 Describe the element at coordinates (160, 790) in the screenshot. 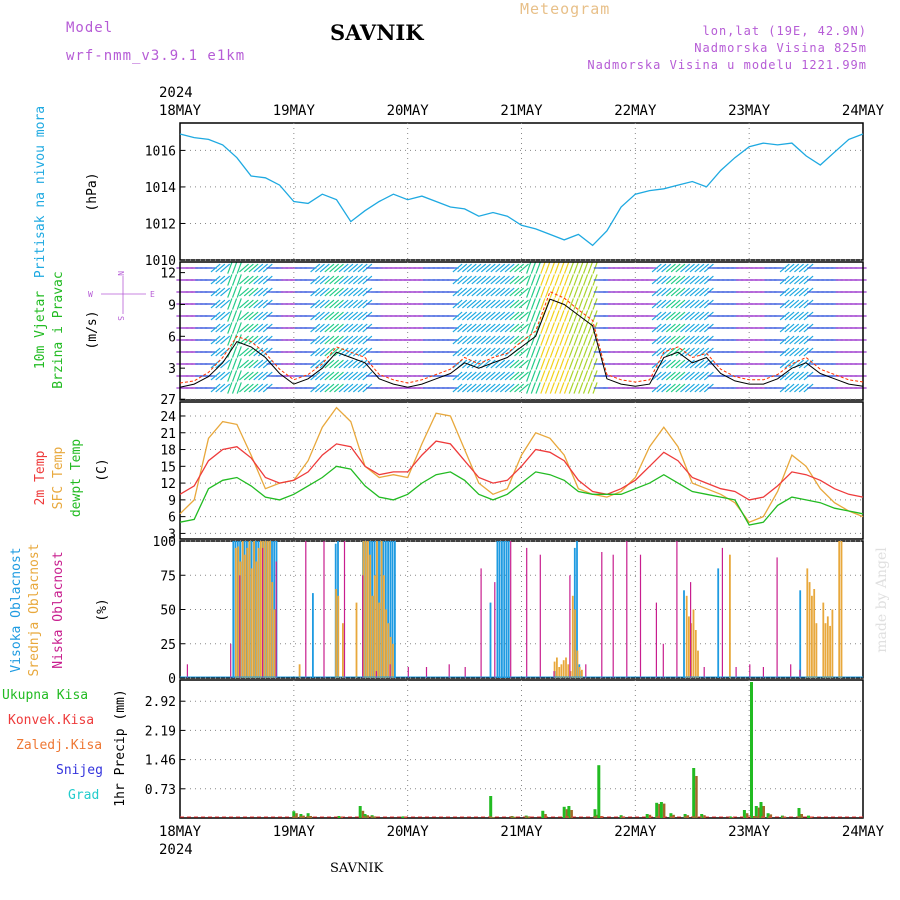

I see `ytick-label: 0.73` at that location.